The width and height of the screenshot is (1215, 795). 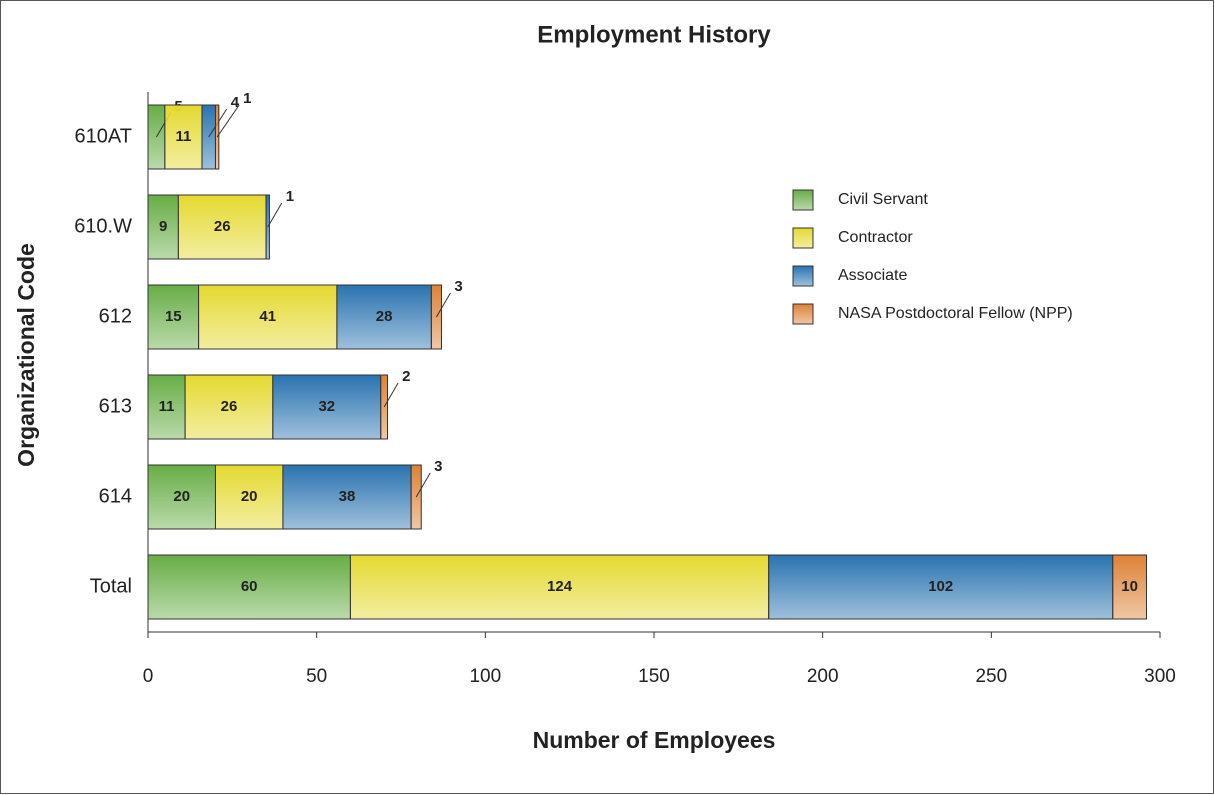 I want to click on data-label: 10, so click(x=1129, y=586).